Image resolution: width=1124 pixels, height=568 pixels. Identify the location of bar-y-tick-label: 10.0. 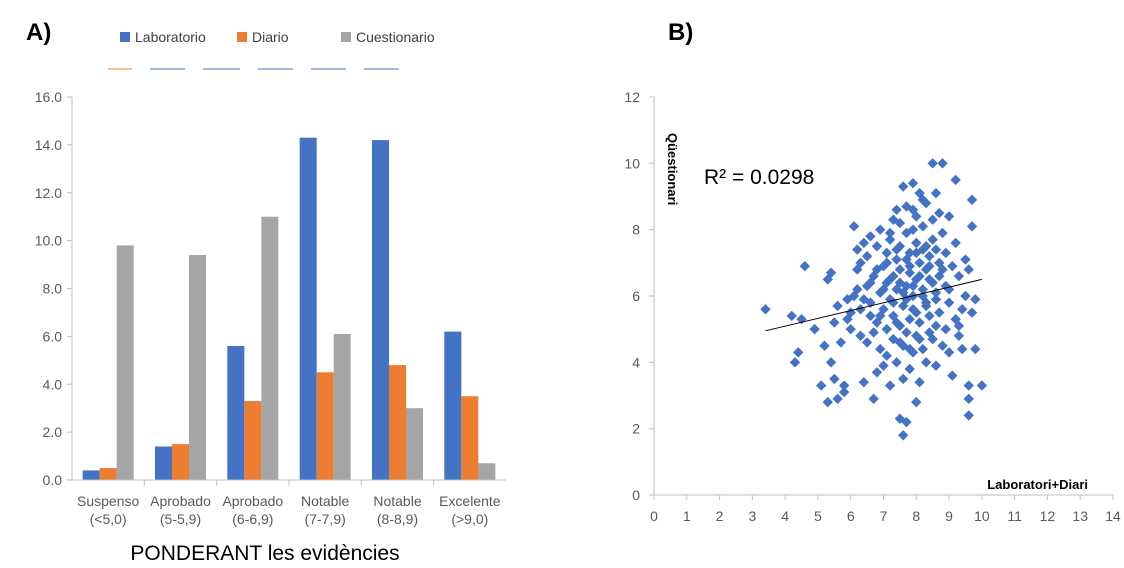
(48, 241).